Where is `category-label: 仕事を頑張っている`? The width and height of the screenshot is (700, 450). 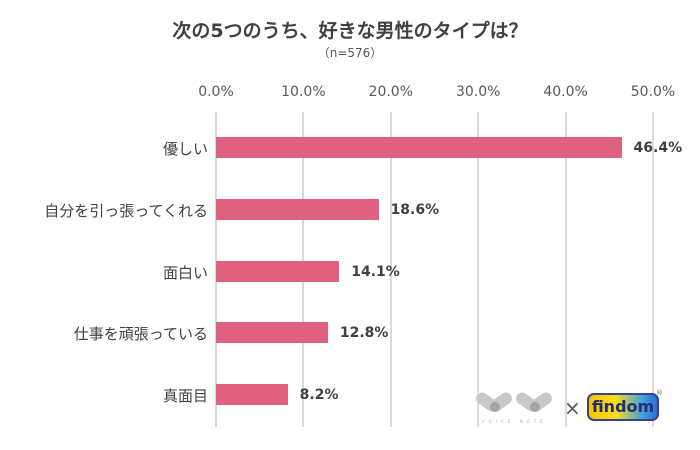 category-label: 仕事を頑張っている is located at coordinates (140, 334).